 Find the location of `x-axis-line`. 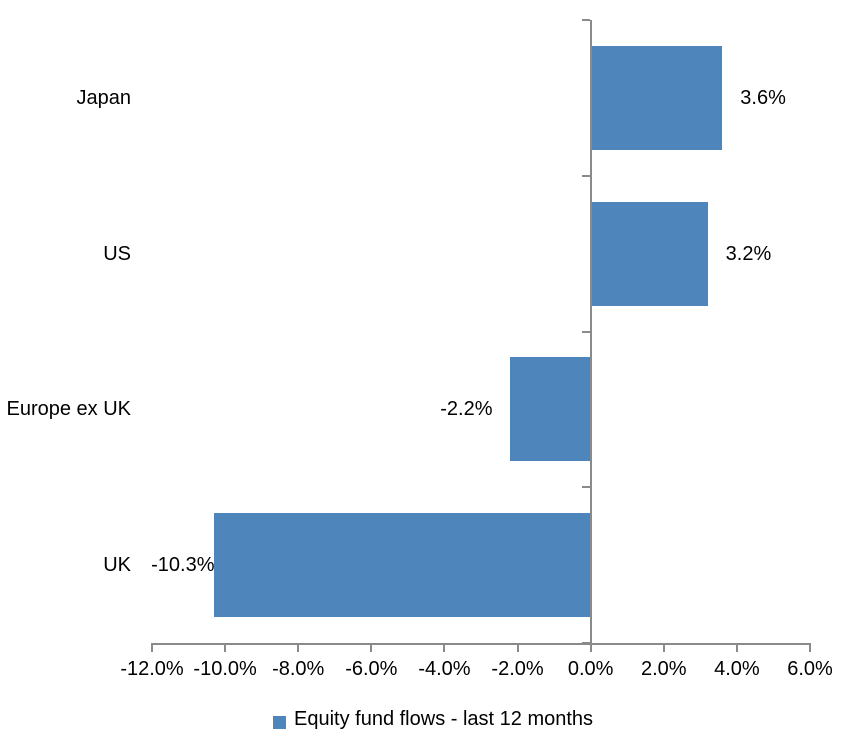

x-axis-line is located at coordinates (481, 644).